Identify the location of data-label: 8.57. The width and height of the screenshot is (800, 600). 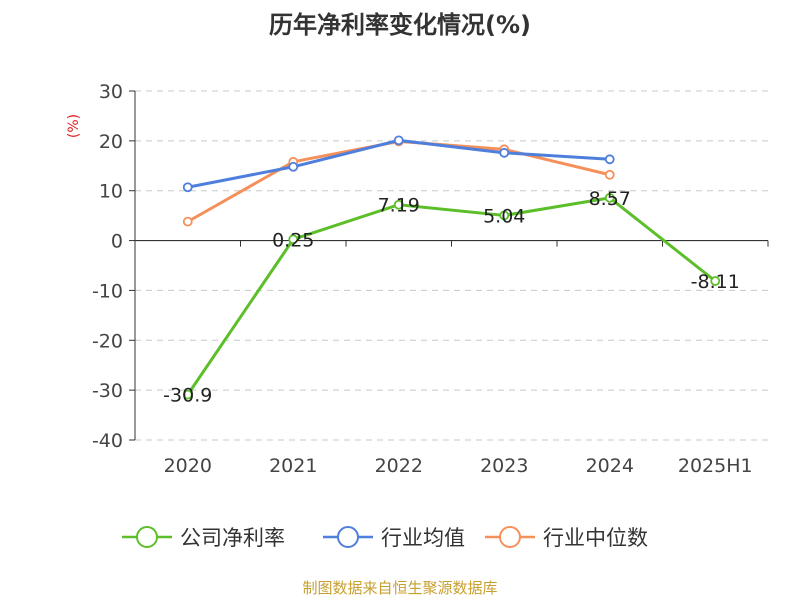
(610, 199).